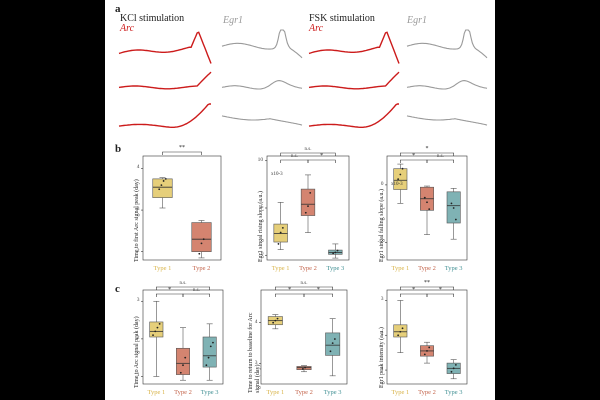  Describe the element at coordinates (164, 116) in the screenshot. I see `kcl-arc-trace-row3` at that location.